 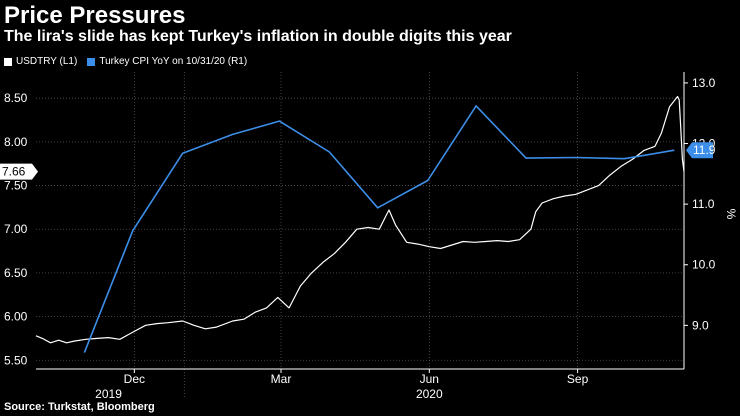 What do you see at coordinates (731, 214) in the screenshot?
I see `right-axis-label: %` at bounding box center [731, 214].